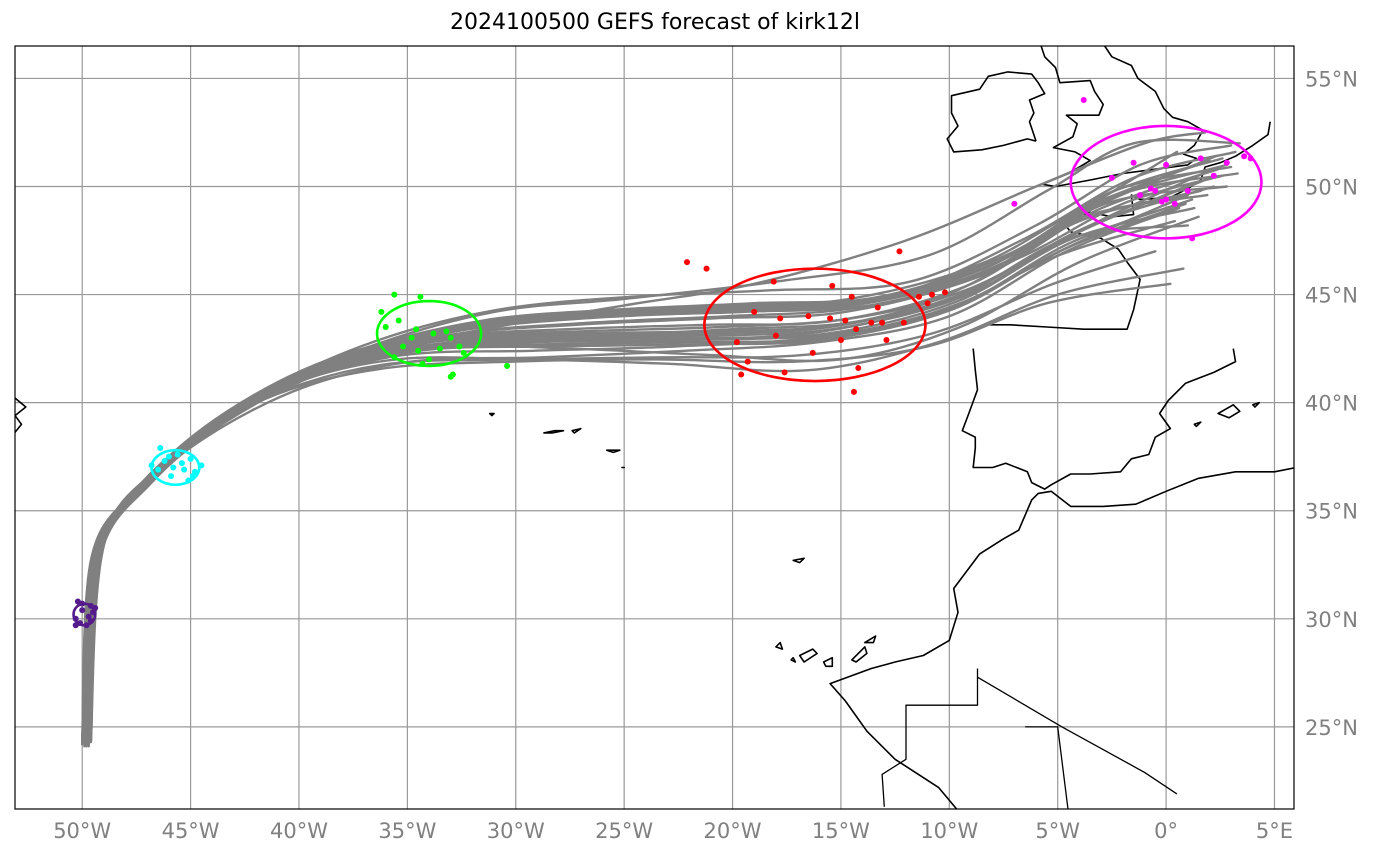 The image size is (1382, 858). I want to click on lon-tick-label: 25°W, so click(624, 831).